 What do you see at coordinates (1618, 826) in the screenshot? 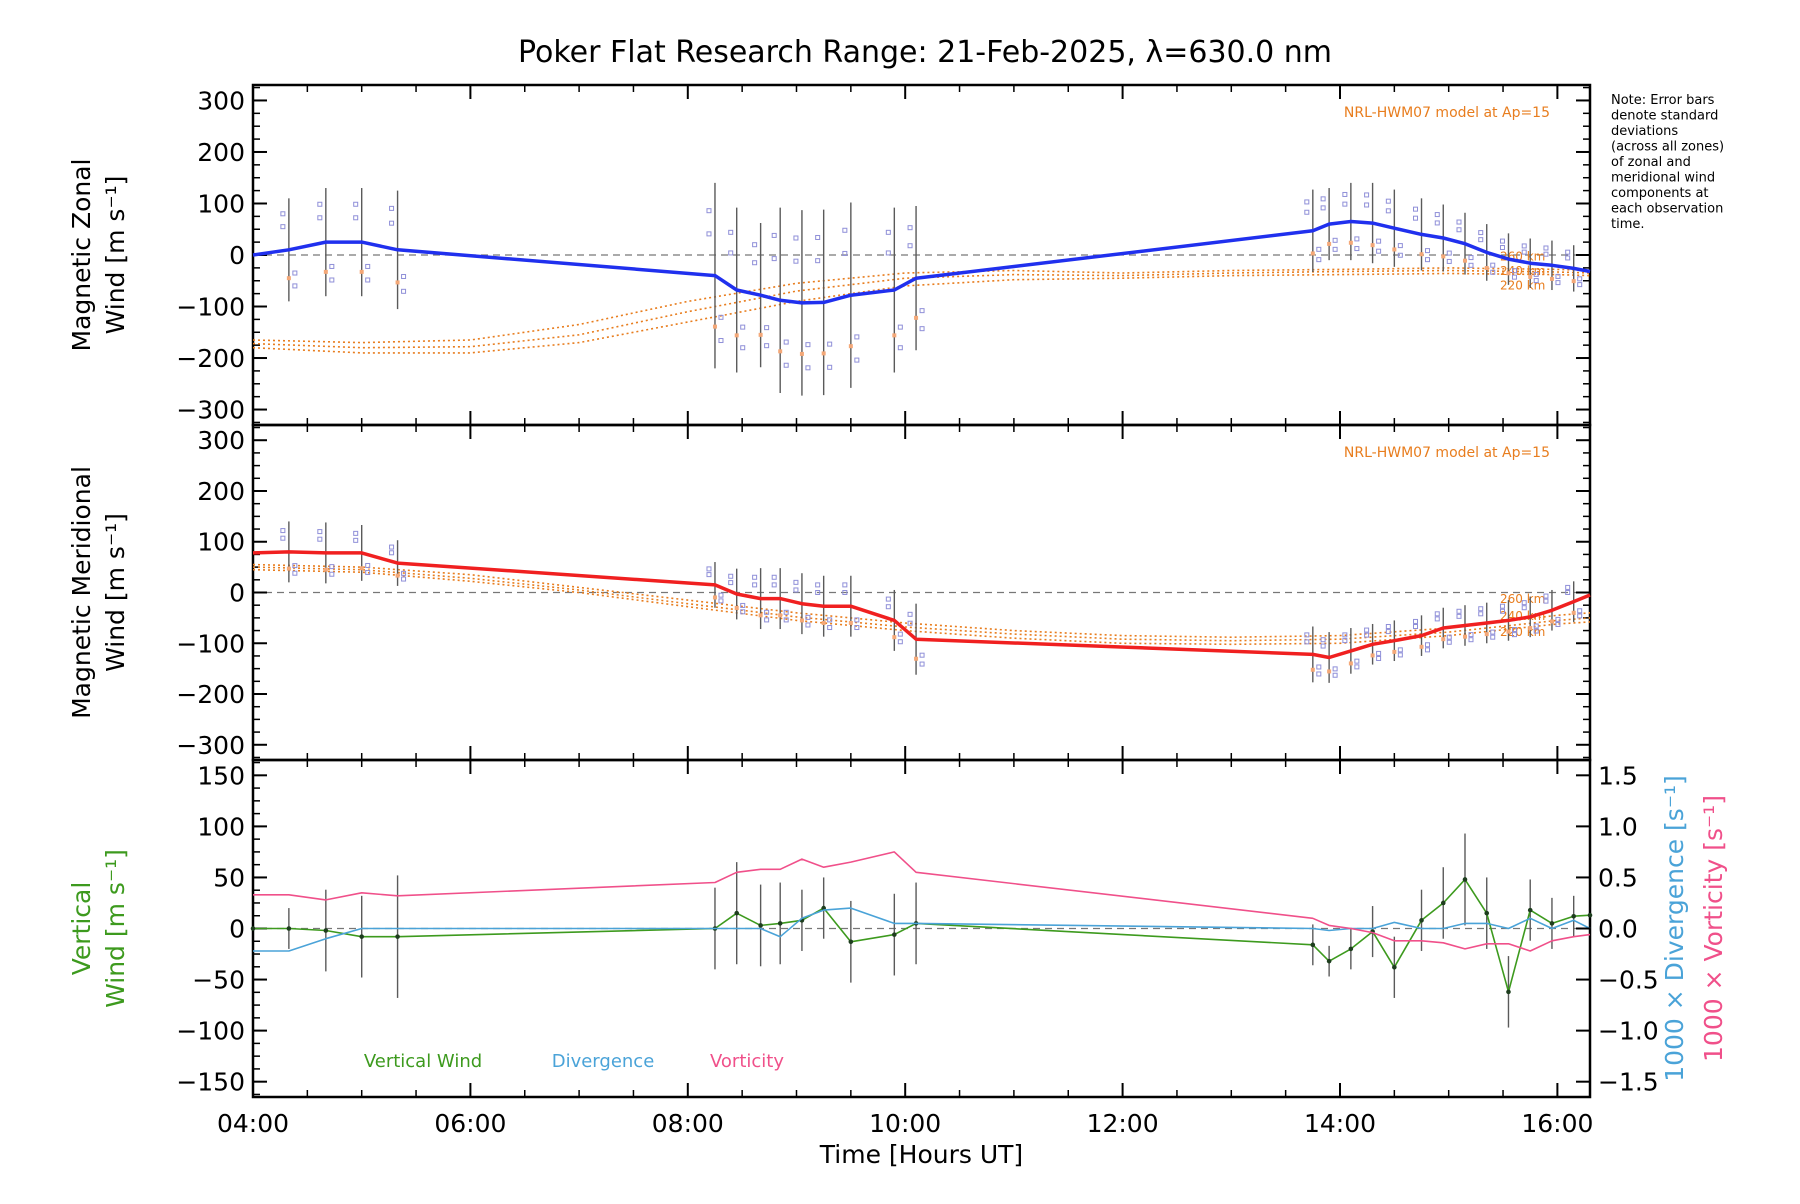
I see `y2-tick-label: 1.0` at bounding box center [1618, 826].